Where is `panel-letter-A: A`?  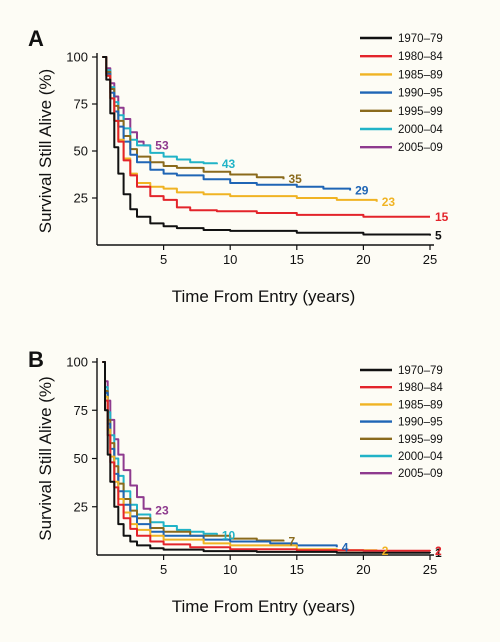
panel-letter-A: A is located at coordinates (36, 38).